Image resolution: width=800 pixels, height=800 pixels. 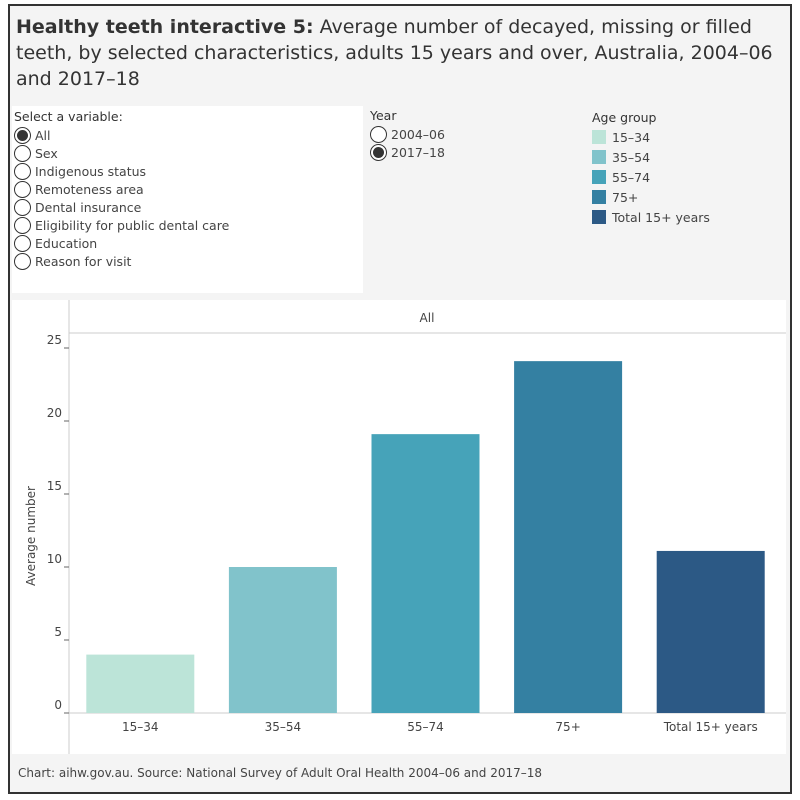 I want to click on variable-option-indigenous-status: Indigenous status, so click(x=187, y=171).